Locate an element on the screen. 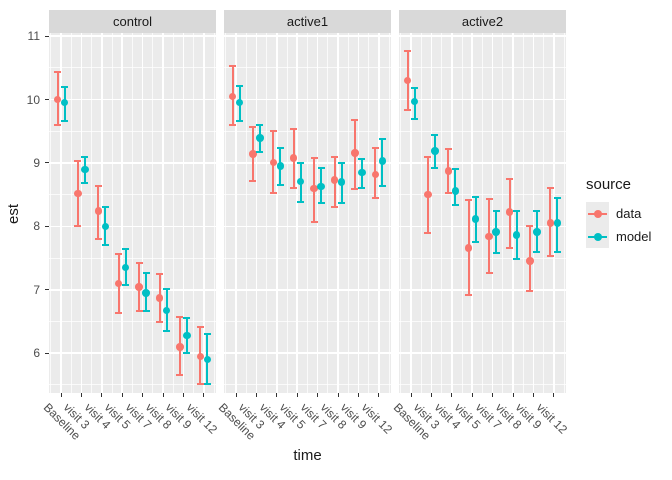 This screenshot has width=672, height=480. legend-title: source is located at coordinates (609, 184).